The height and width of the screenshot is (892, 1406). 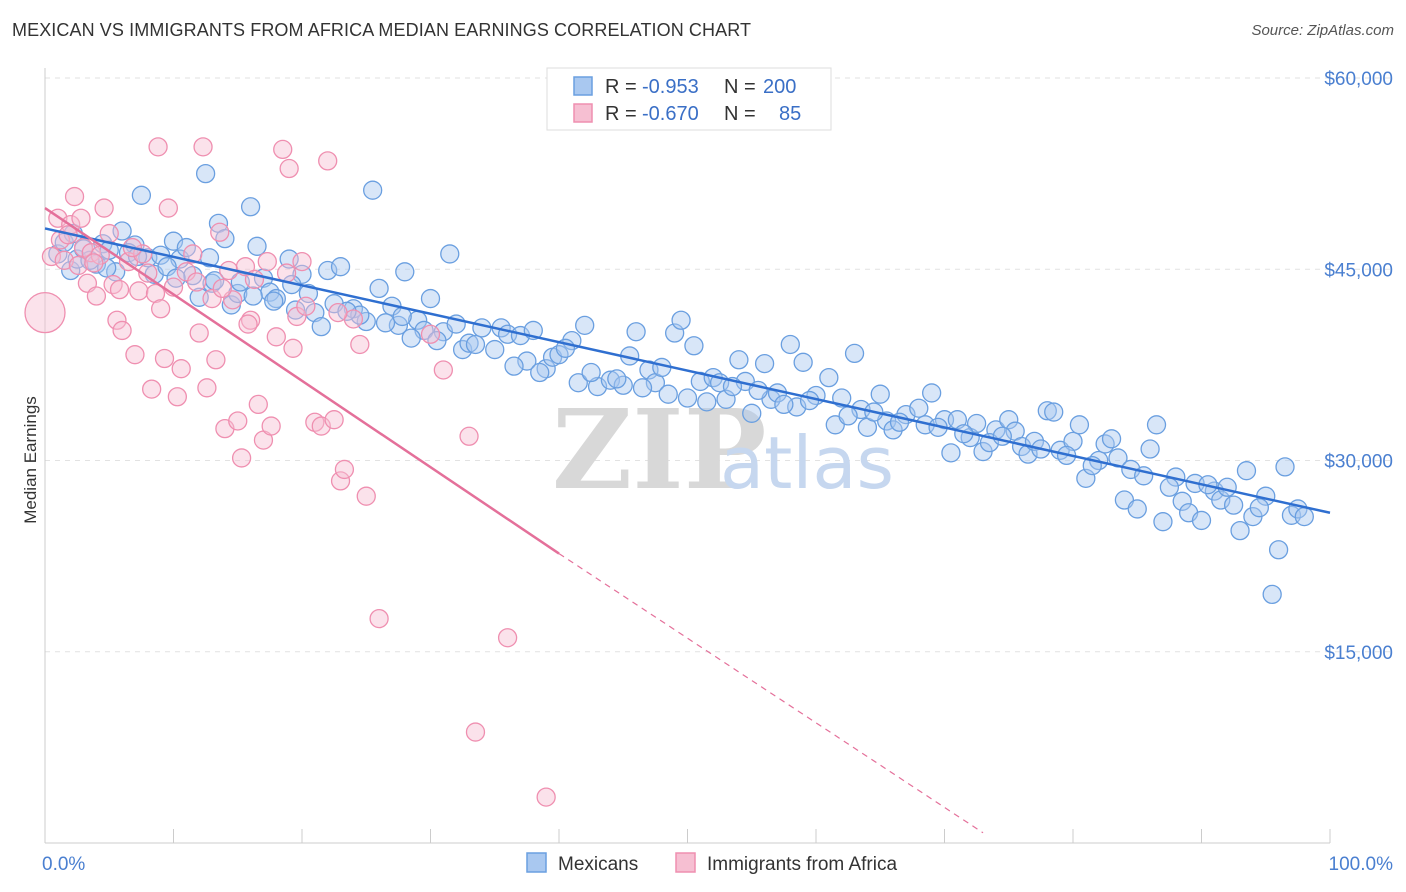 What do you see at coordinates (1358, 366) in the screenshot?
I see `y-tick-labels: $15,000 $30,000 $45,000 $60,000` at bounding box center [1358, 366].